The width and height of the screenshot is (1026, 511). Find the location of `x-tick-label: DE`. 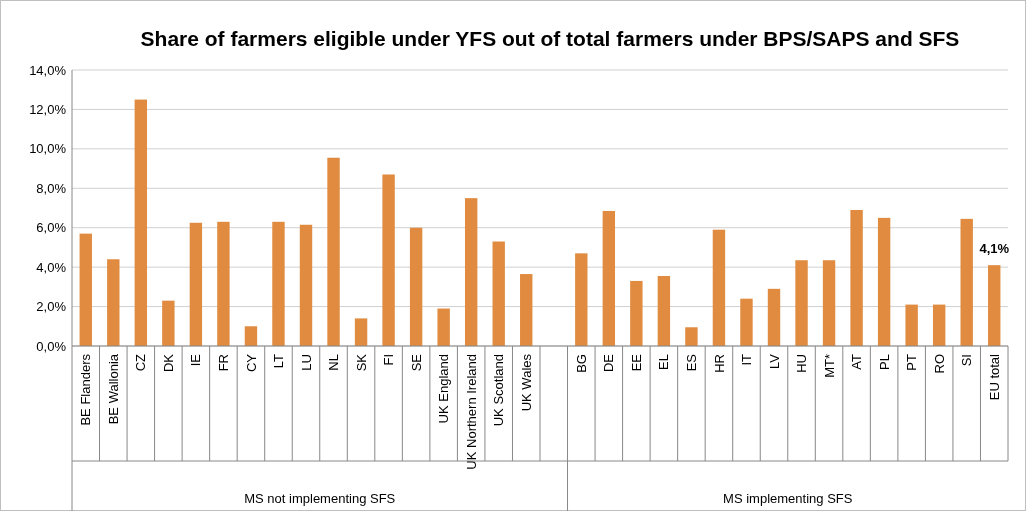

x-tick-label: DE is located at coordinates (609, 363).